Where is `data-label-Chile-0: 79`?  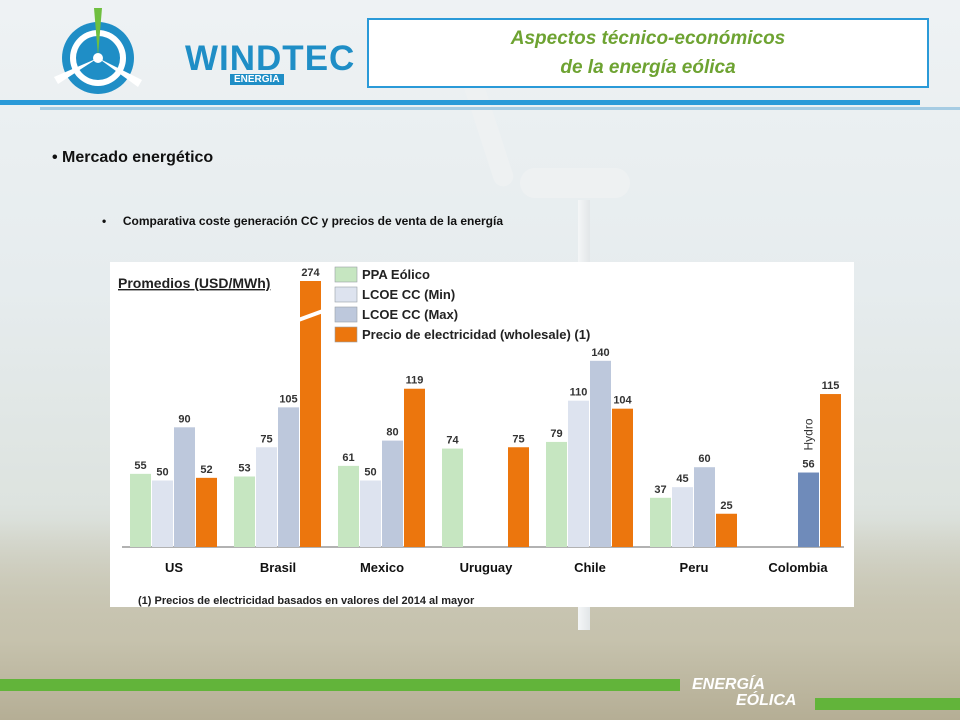 data-label-Chile-0: 79 is located at coordinates (556, 434).